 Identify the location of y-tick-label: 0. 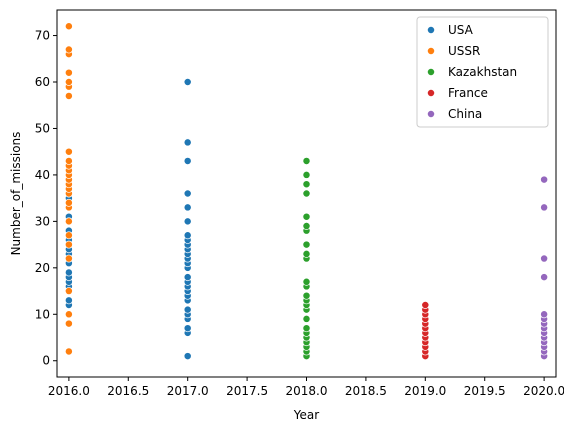
(46, 361).